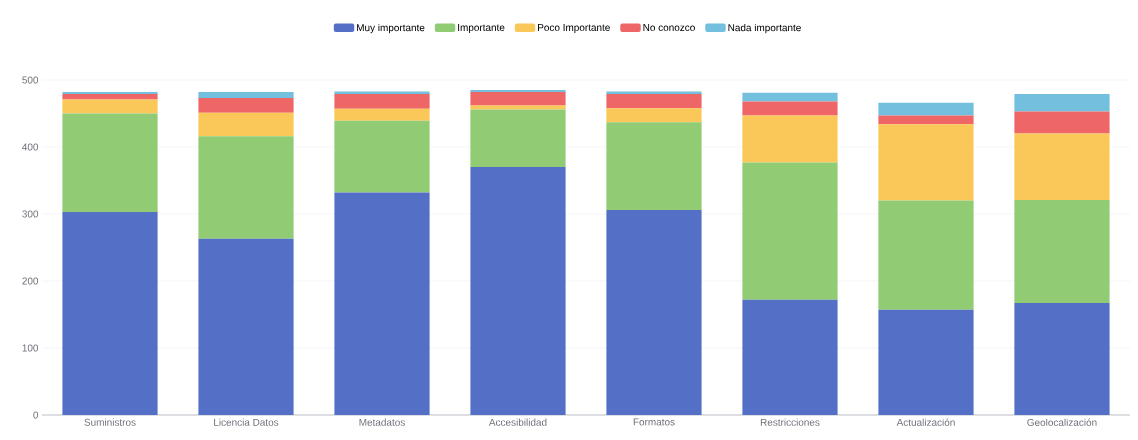 The image size is (1138, 440). I want to click on legend-label: No conozco, so click(669, 28).